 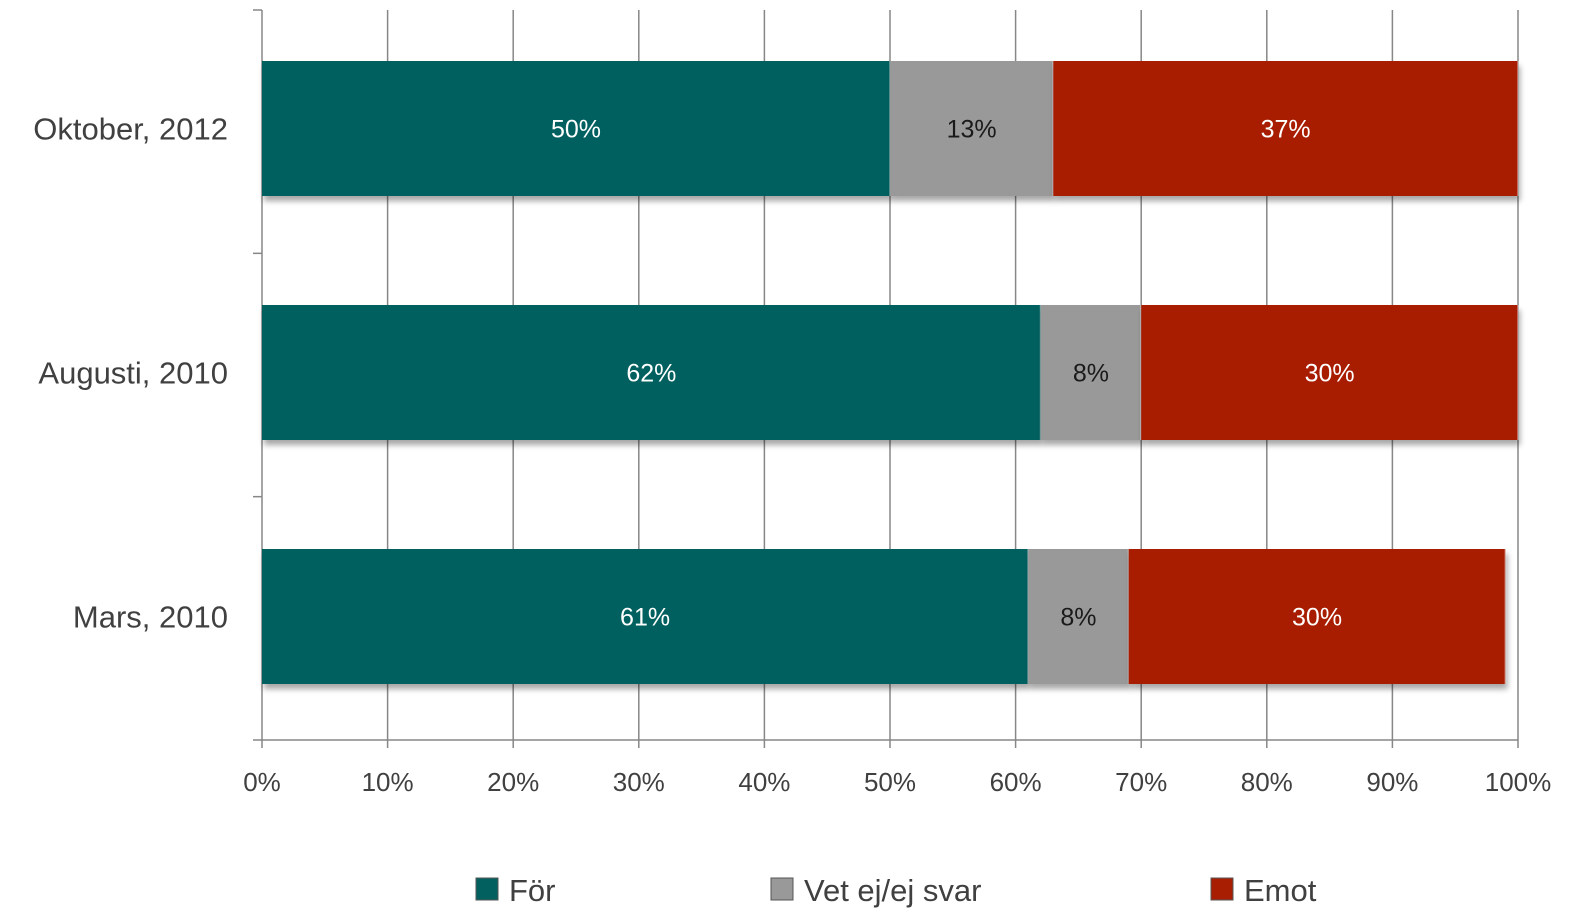 What do you see at coordinates (1518, 782) in the screenshot?
I see `x-tick-label: 100%` at bounding box center [1518, 782].